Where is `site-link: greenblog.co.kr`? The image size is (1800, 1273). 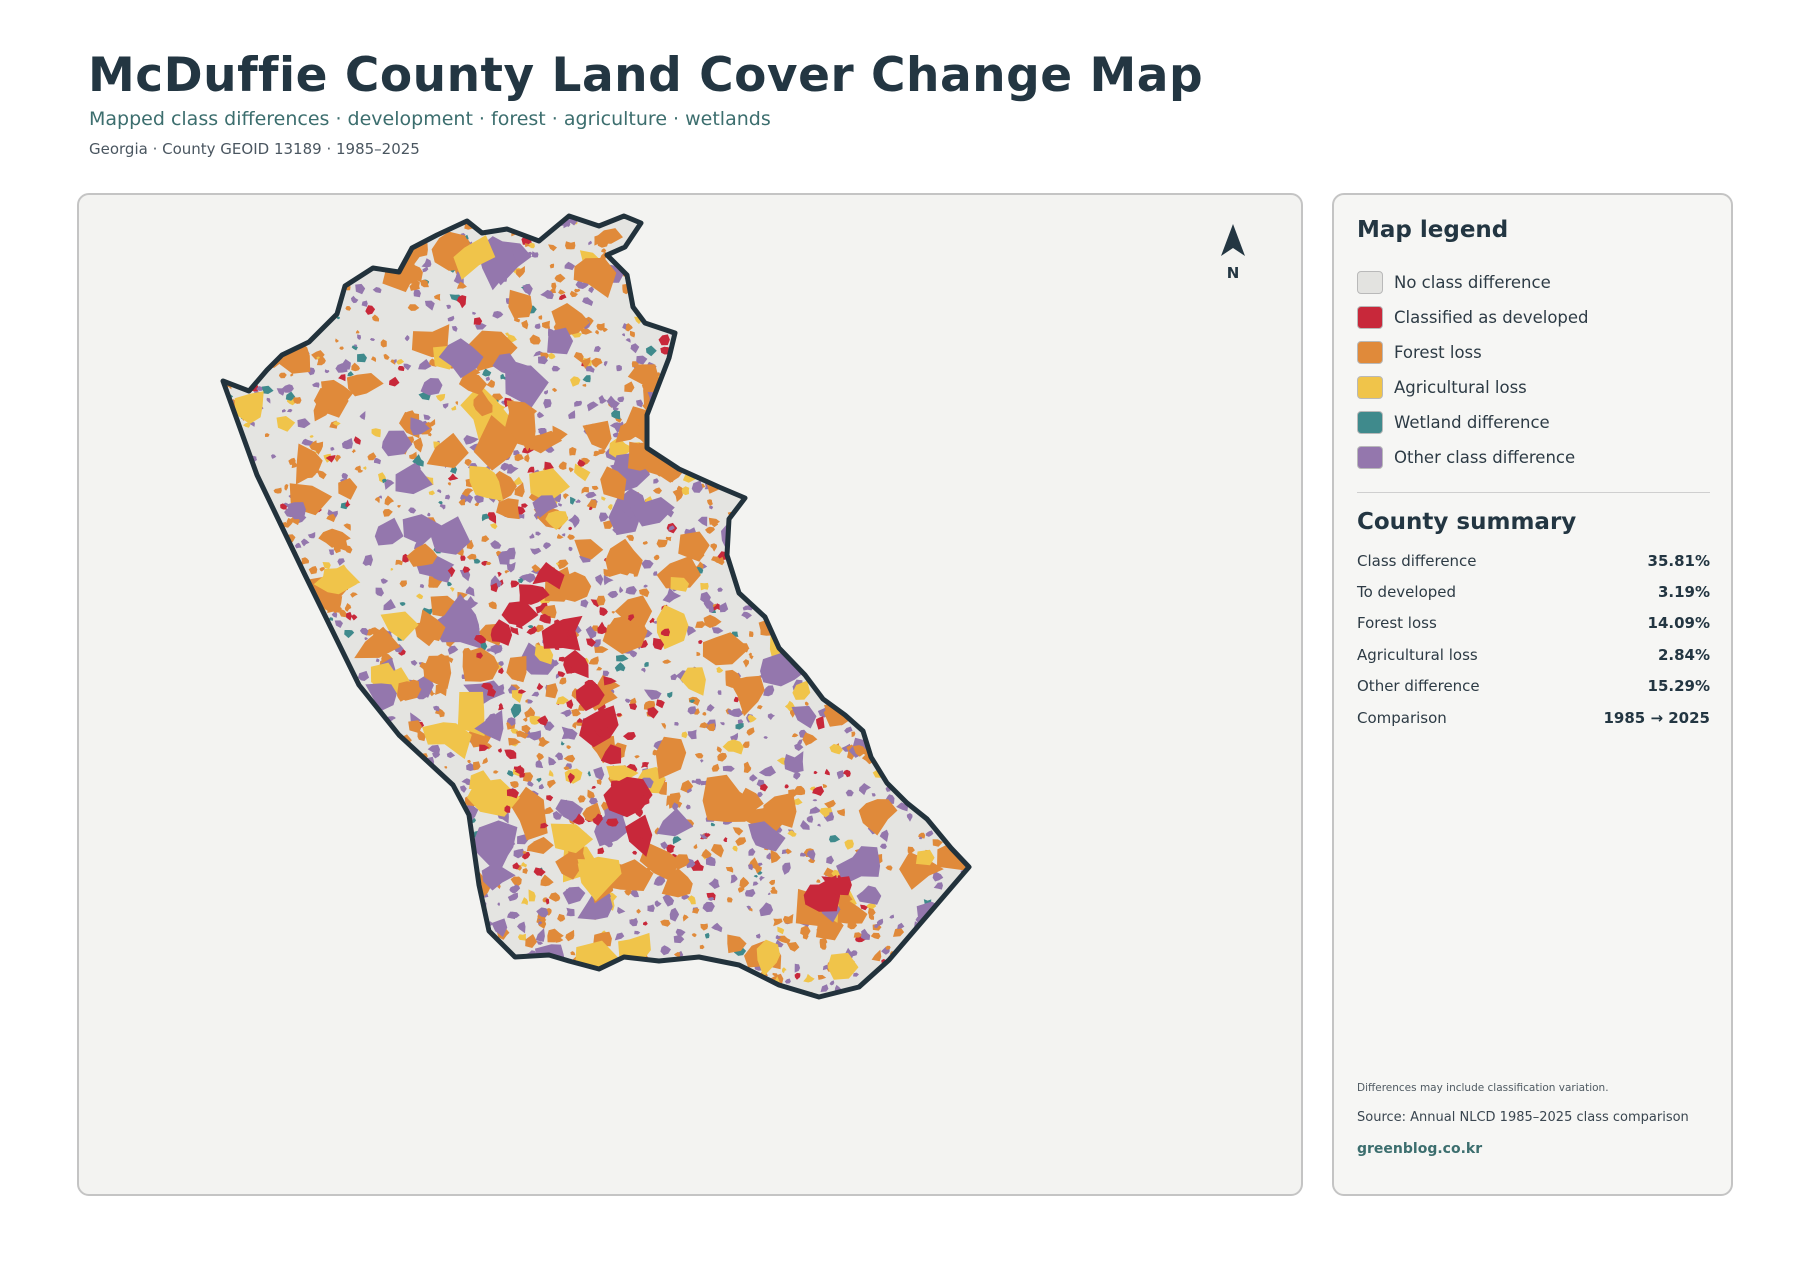 site-link: greenblog.co.kr is located at coordinates (1420, 1149).